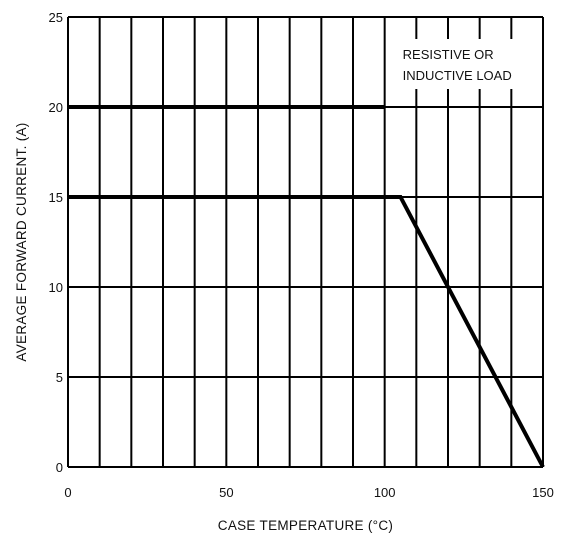 The width and height of the screenshot is (565, 544). What do you see at coordinates (56, 287) in the screenshot?
I see `y-tick-label-10: 10` at bounding box center [56, 287].